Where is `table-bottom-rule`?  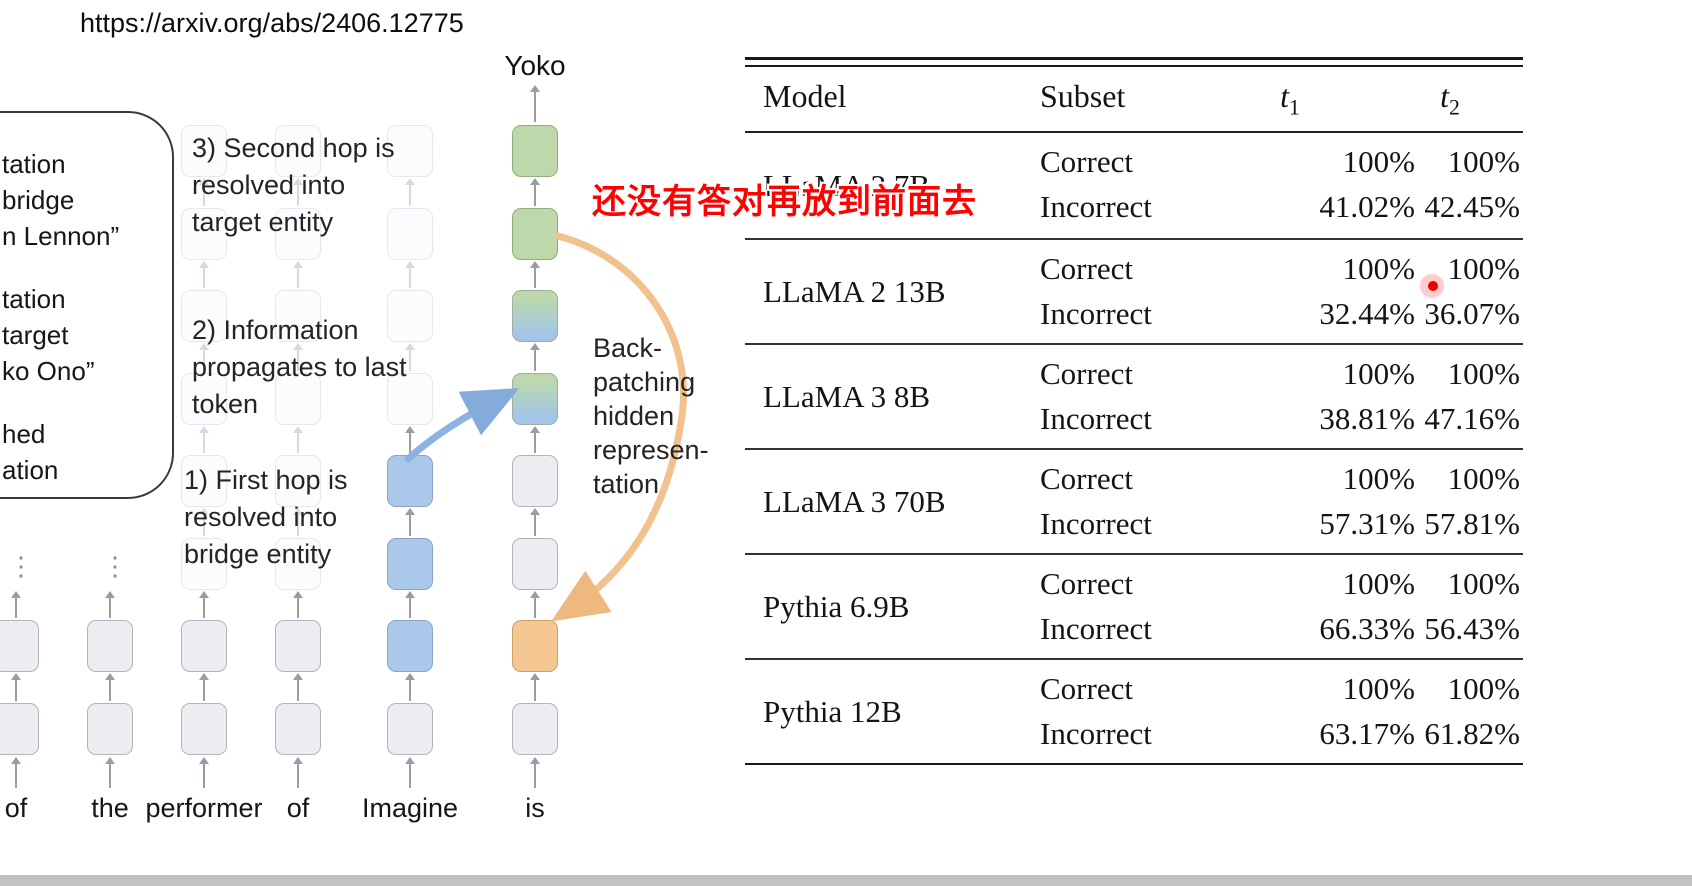 table-bottom-rule is located at coordinates (1134, 764).